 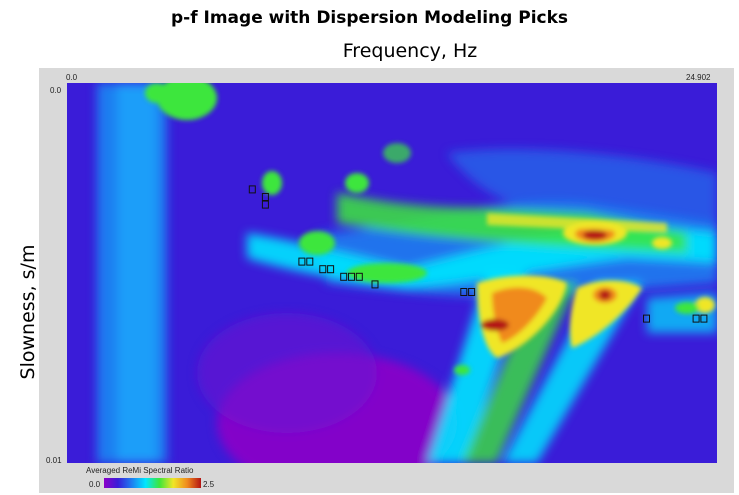 I want to click on colorbar-min-label: 0.0, so click(x=95, y=484).